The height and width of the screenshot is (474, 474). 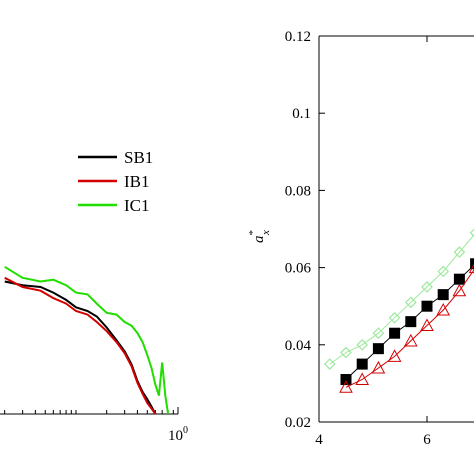 I want to click on legend-label-SB1: SB1, so click(x=138, y=157).